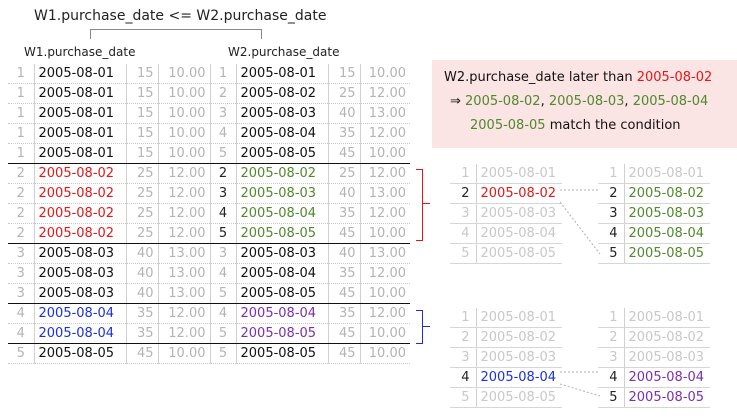 The image size is (737, 418). What do you see at coordinates (344, 313) in the screenshot?
I see `w2-qty-cell: 35` at bounding box center [344, 313].